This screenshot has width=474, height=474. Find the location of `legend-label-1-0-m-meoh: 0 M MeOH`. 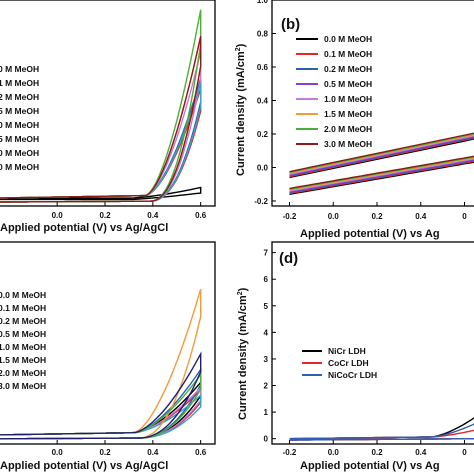

legend-label-1-0-m-meoh: 0 M MeOH is located at coordinates (19, 125).